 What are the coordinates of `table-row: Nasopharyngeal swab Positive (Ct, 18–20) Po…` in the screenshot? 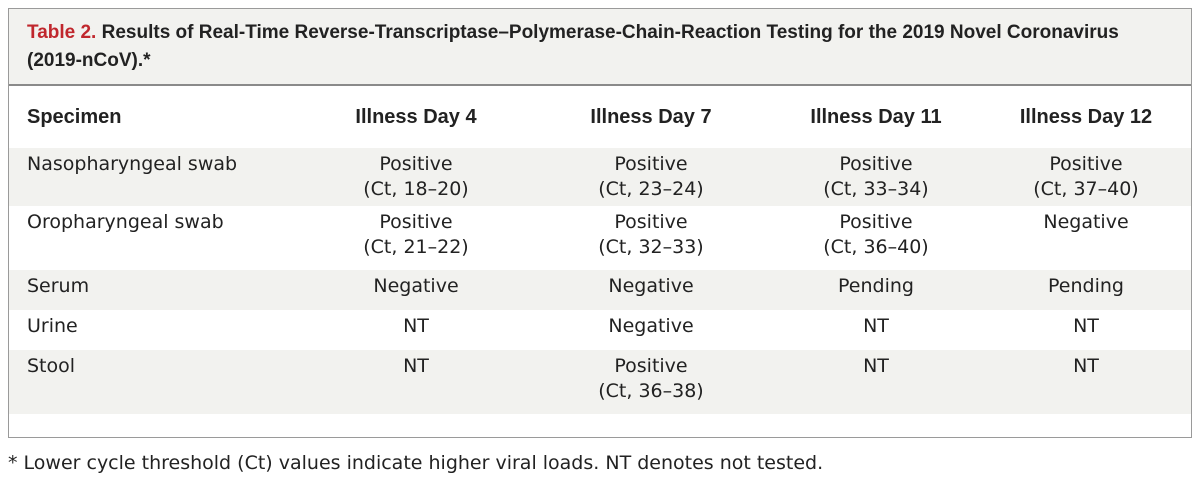 It's located at (600, 177).